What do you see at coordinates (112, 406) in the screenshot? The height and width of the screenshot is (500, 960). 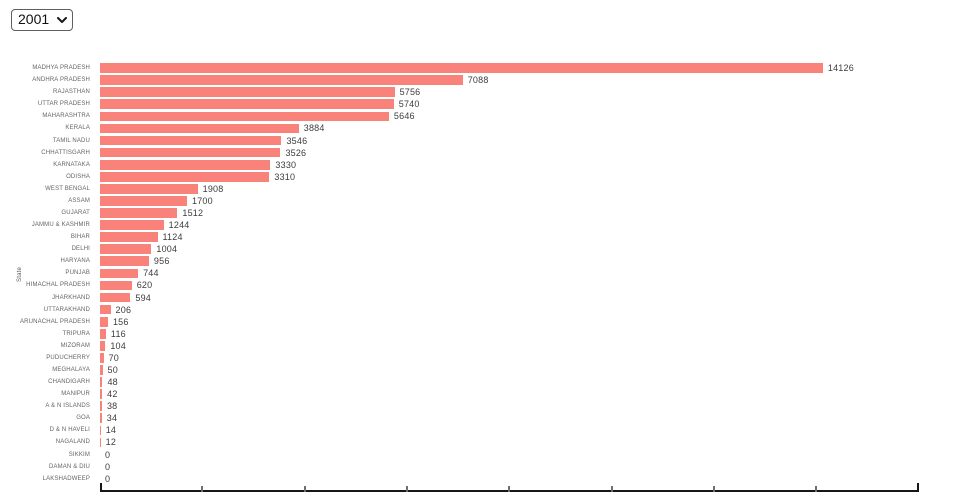 I see `value-label: 38` at bounding box center [112, 406].